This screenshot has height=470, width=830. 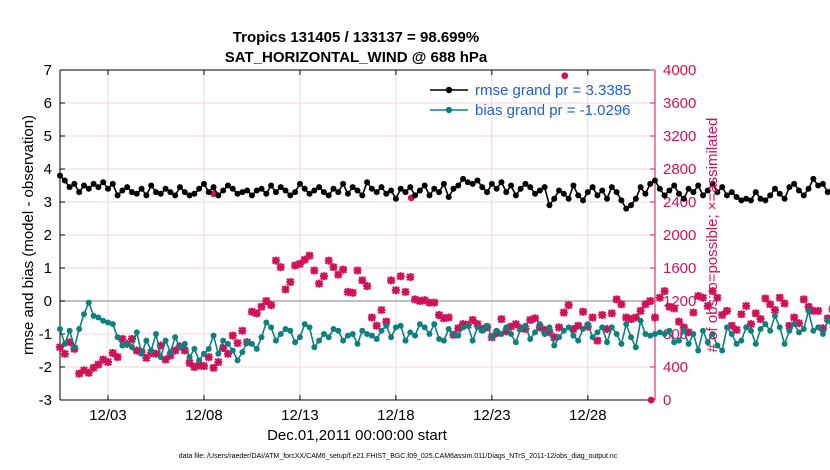 What do you see at coordinates (679, 169) in the screenshot?
I see `y2-tick-label: 2800` at bounding box center [679, 169].